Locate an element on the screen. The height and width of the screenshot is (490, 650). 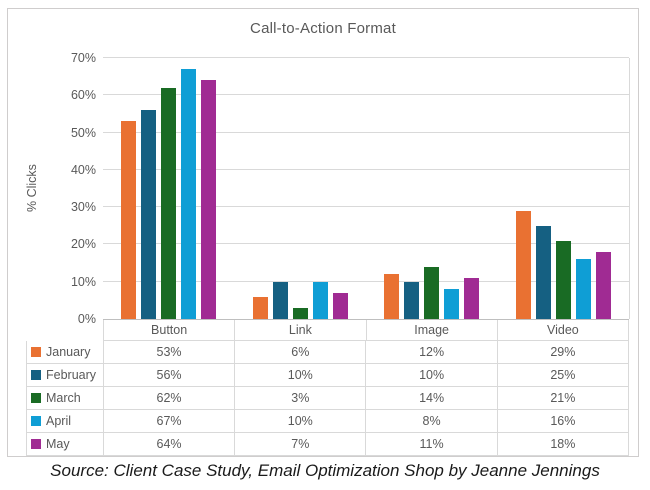
table-value-march-link: 3% is located at coordinates (301, 398).